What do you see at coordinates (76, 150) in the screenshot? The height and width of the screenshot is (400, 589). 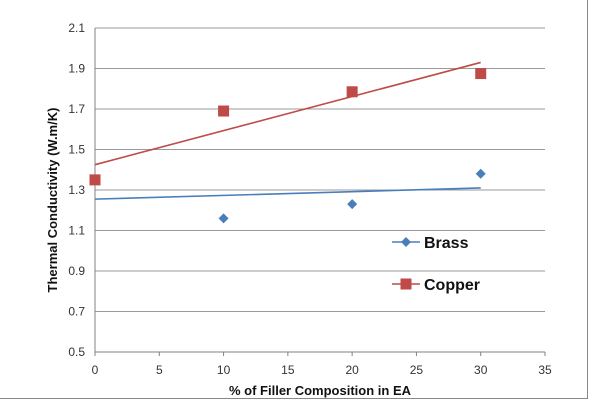 I see `y-tick-label: 1.5` at bounding box center [76, 150].